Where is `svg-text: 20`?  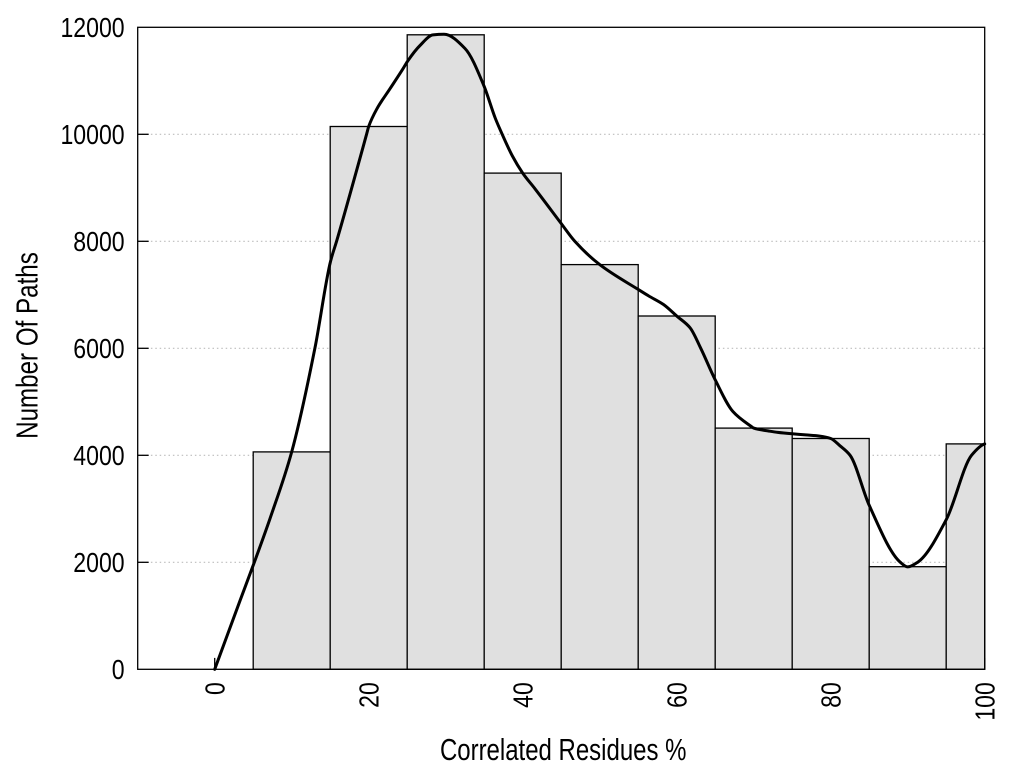
svg-text: 20 is located at coordinates (369, 695).